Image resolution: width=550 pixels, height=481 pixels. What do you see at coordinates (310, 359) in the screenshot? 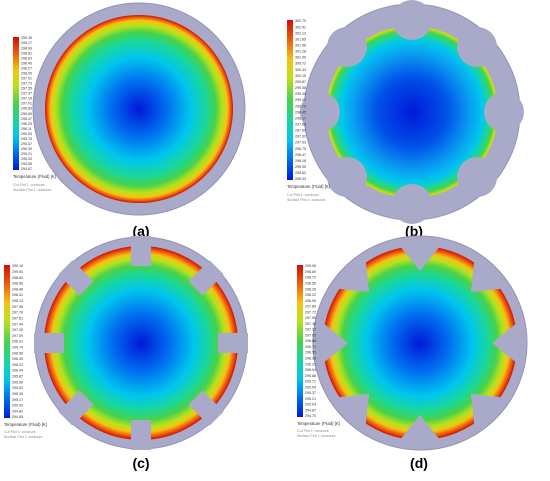
I see `legend-value: 296.38` at bounding box center [310, 359].